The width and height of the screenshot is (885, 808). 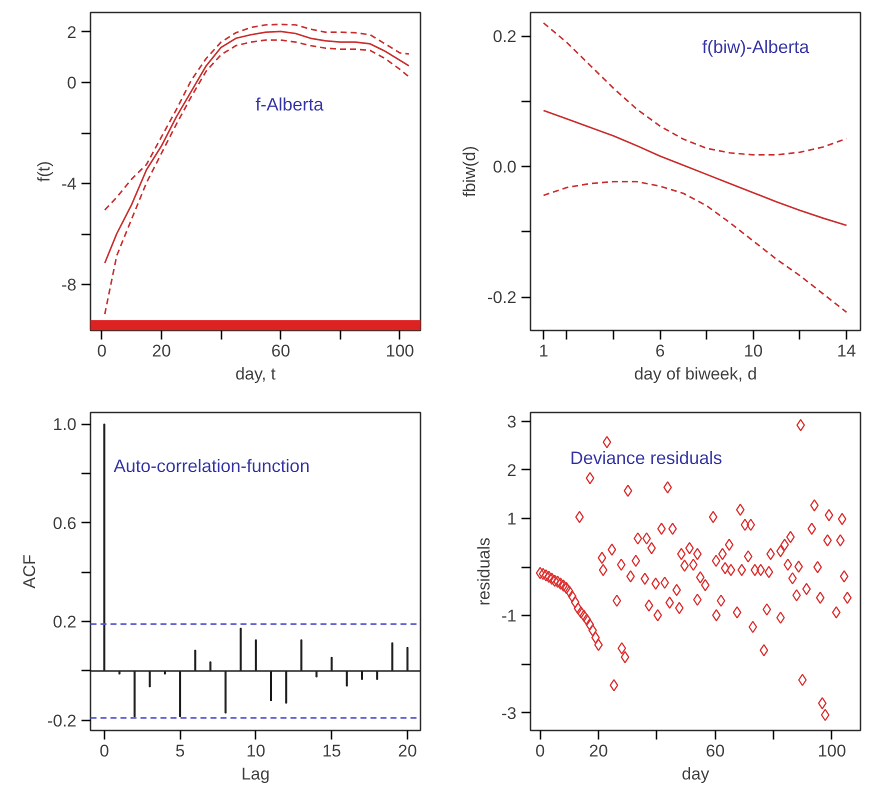 I want to click on x-tick-label: 14, so click(x=846, y=351).